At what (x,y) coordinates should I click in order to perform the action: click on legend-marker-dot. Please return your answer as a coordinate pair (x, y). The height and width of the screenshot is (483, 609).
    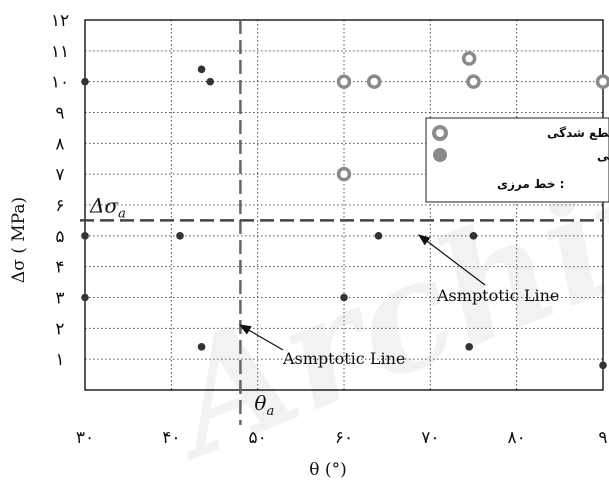
    Looking at the image, I should click on (440, 155).